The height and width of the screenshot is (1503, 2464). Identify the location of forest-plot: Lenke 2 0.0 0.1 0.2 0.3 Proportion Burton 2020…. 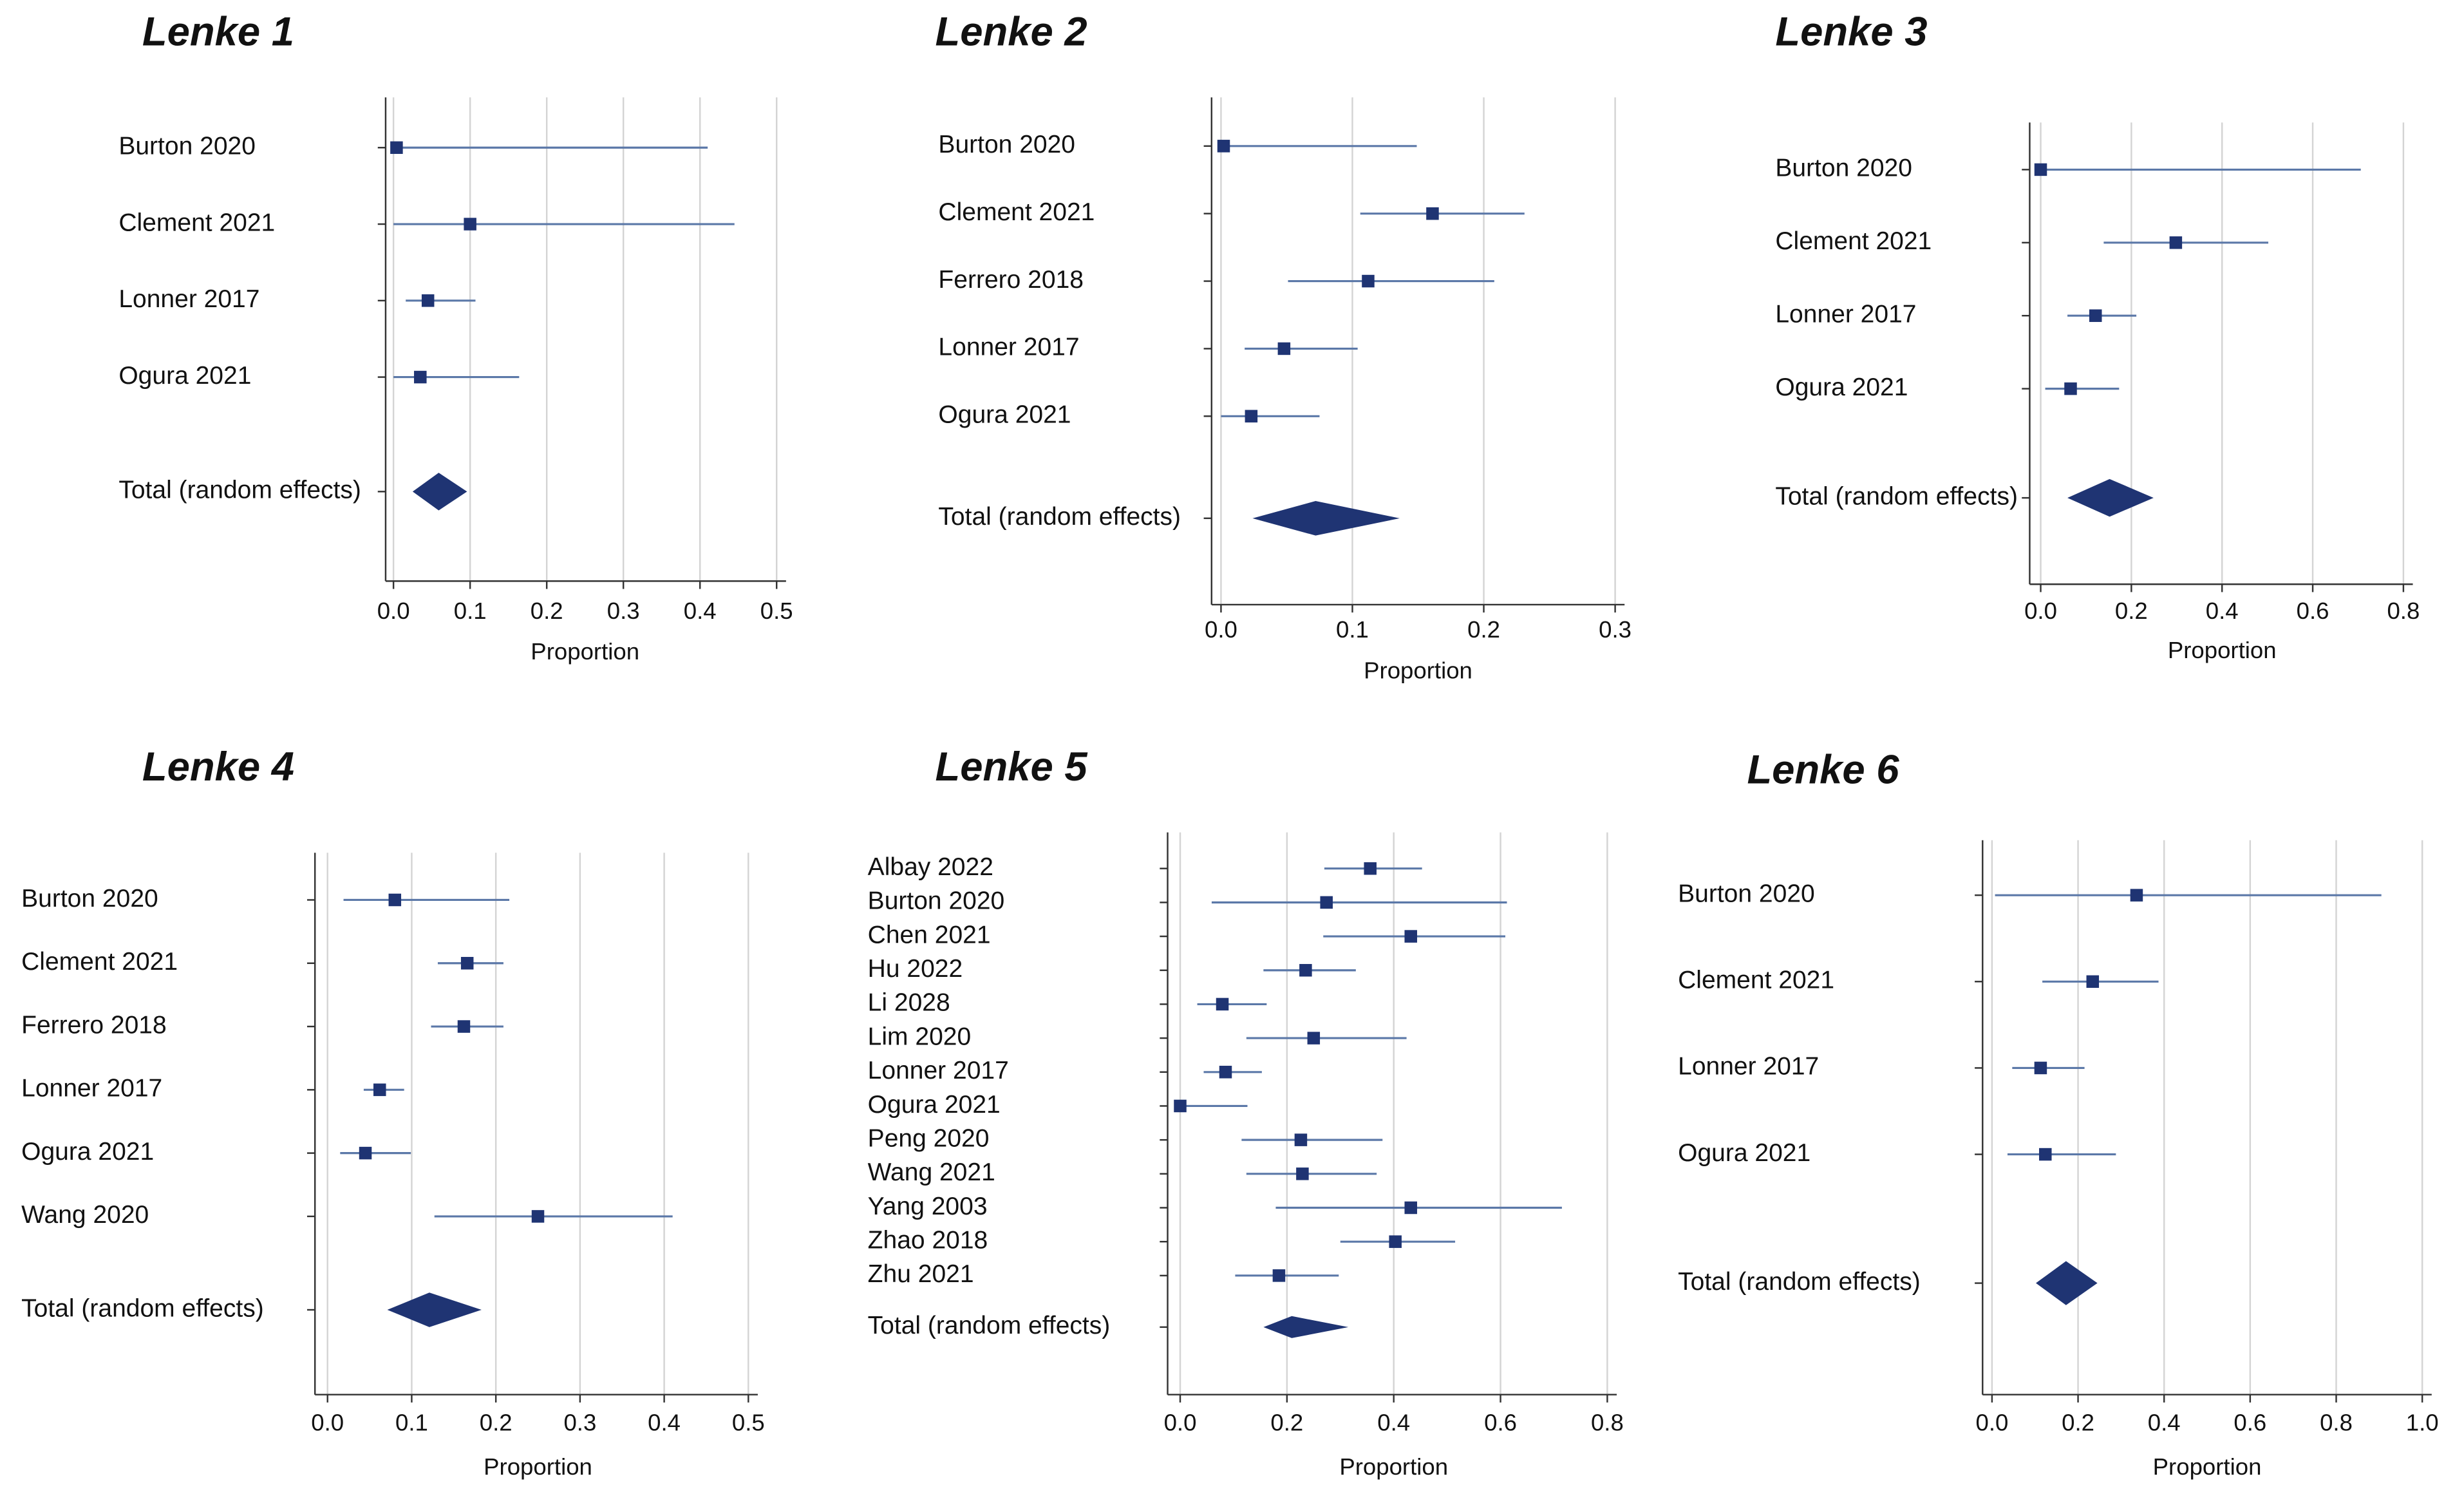
(1284, 346).